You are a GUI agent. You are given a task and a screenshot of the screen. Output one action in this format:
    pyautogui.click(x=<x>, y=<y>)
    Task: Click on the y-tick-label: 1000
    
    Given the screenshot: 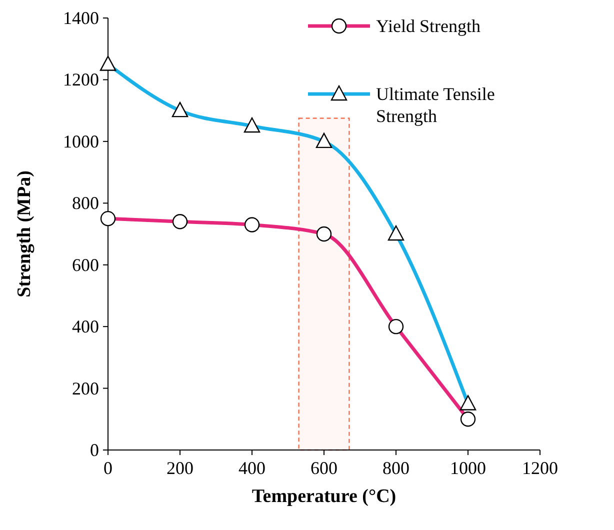 What is the action you would take?
    pyautogui.click(x=81, y=141)
    